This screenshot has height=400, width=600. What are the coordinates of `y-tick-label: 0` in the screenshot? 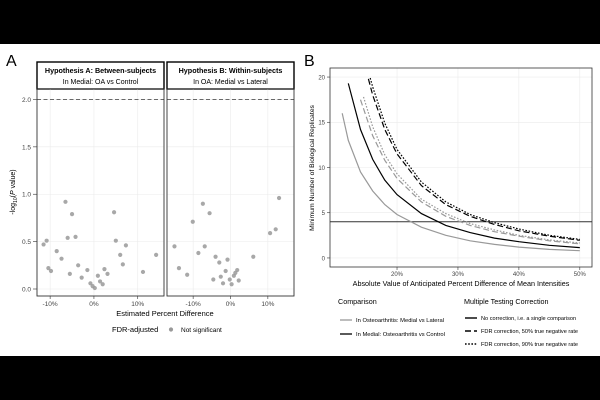 It's located at (324, 259).